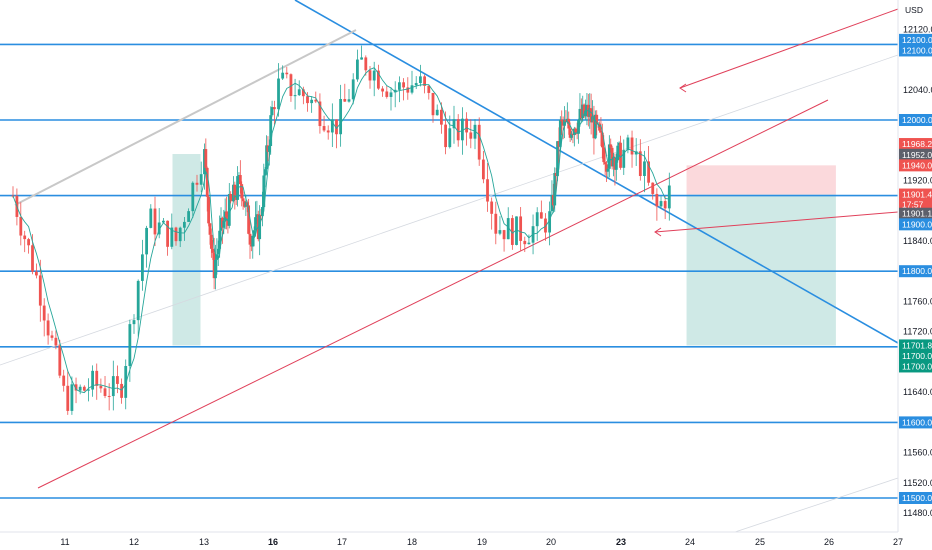 The height and width of the screenshot is (550, 932). I want to click on price-tag-label: 11968.2, so click(917, 144).